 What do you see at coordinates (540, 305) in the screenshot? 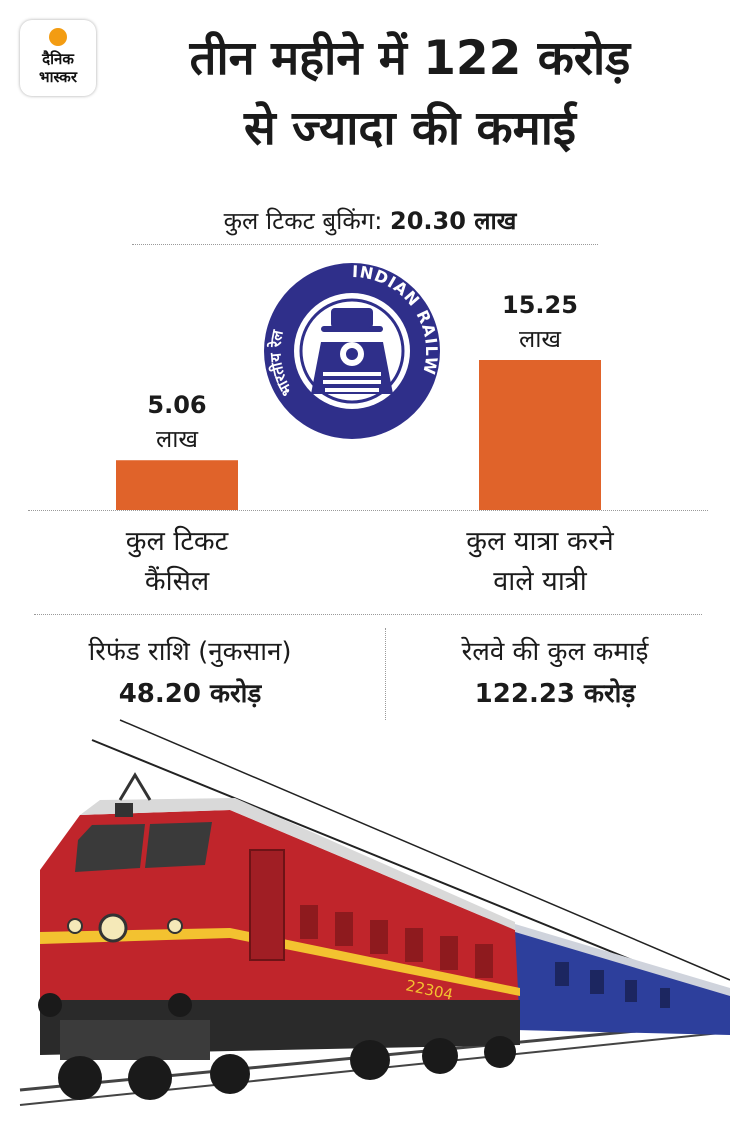
I see `bar-value-number: 15.25` at bounding box center [540, 305].